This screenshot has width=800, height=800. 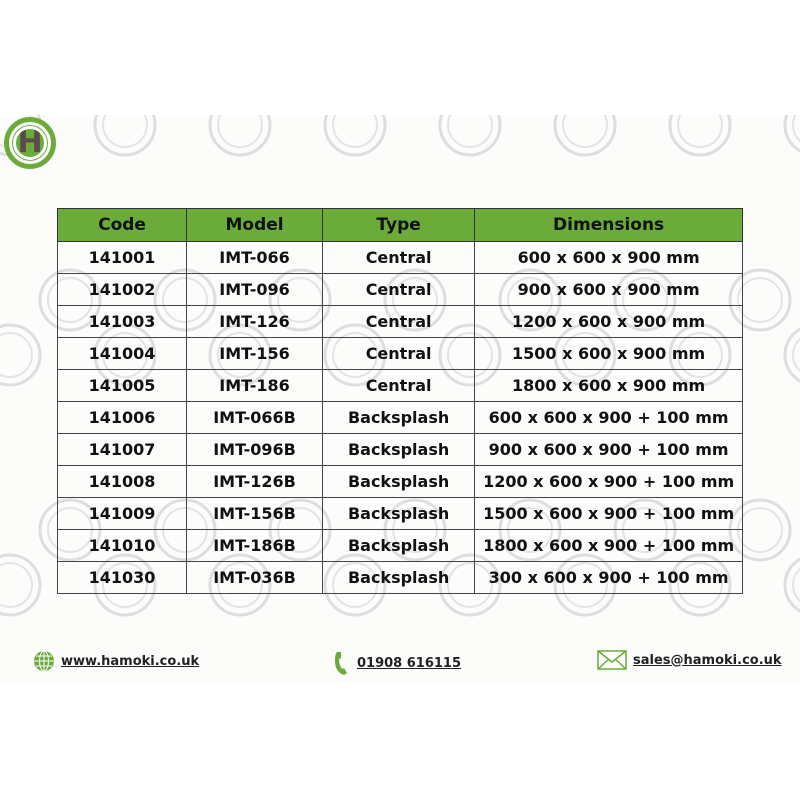 I want to click on website-link: www.hamoki.co.uk, so click(x=116, y=661).